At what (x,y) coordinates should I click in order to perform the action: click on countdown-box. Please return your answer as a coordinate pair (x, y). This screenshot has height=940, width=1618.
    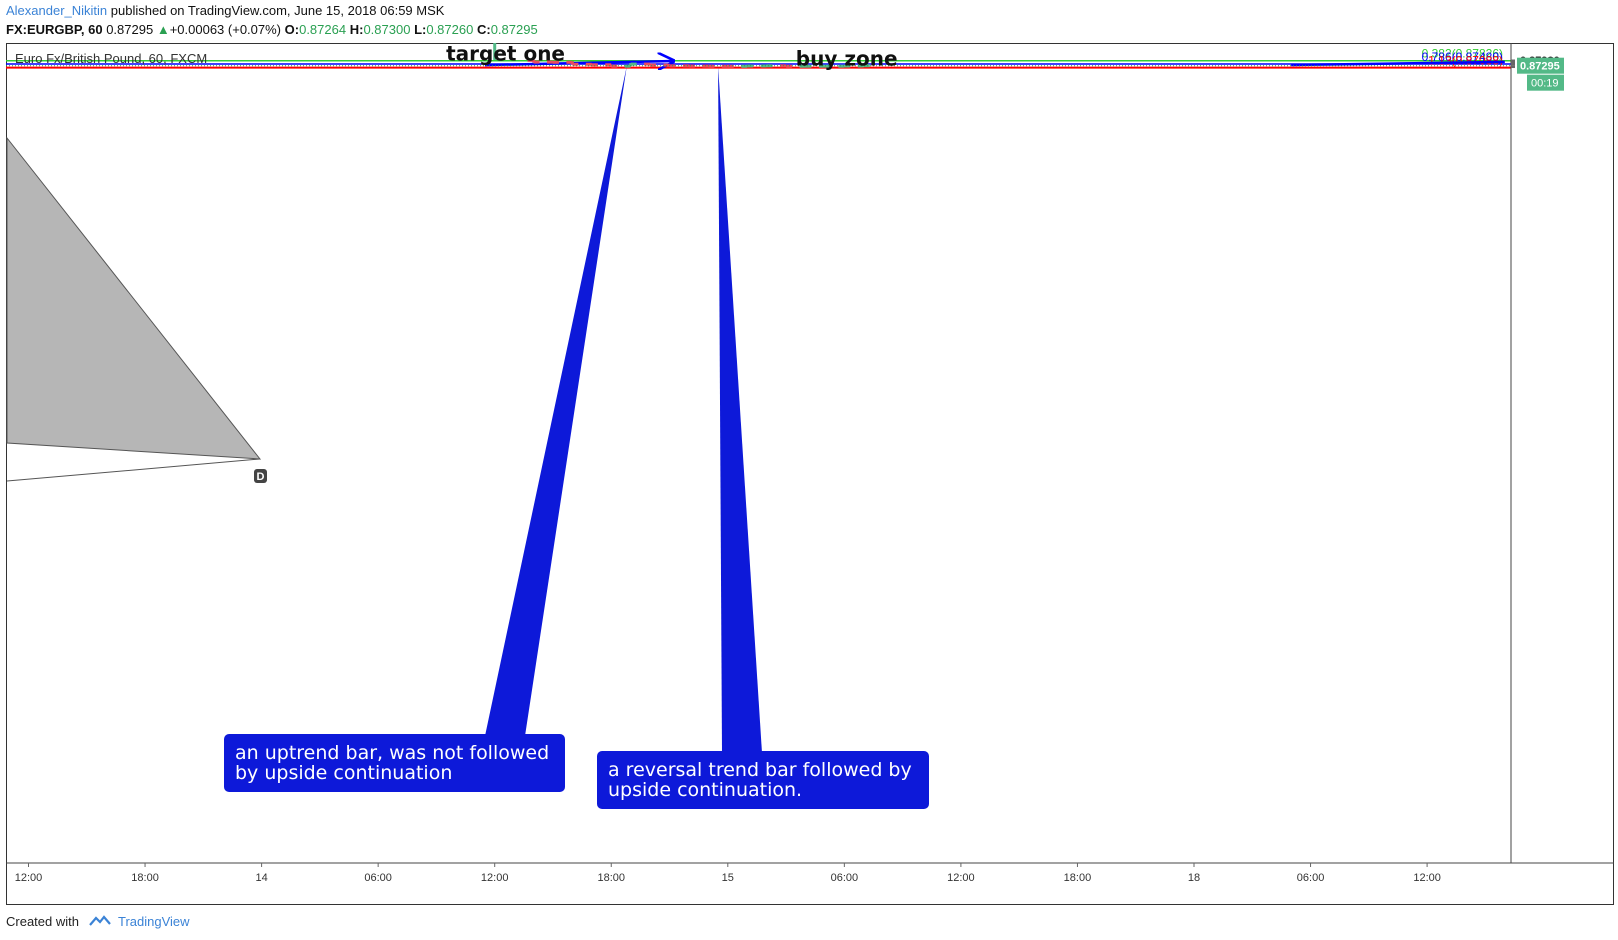
    Looking at the image, I should click on (1545, 82).